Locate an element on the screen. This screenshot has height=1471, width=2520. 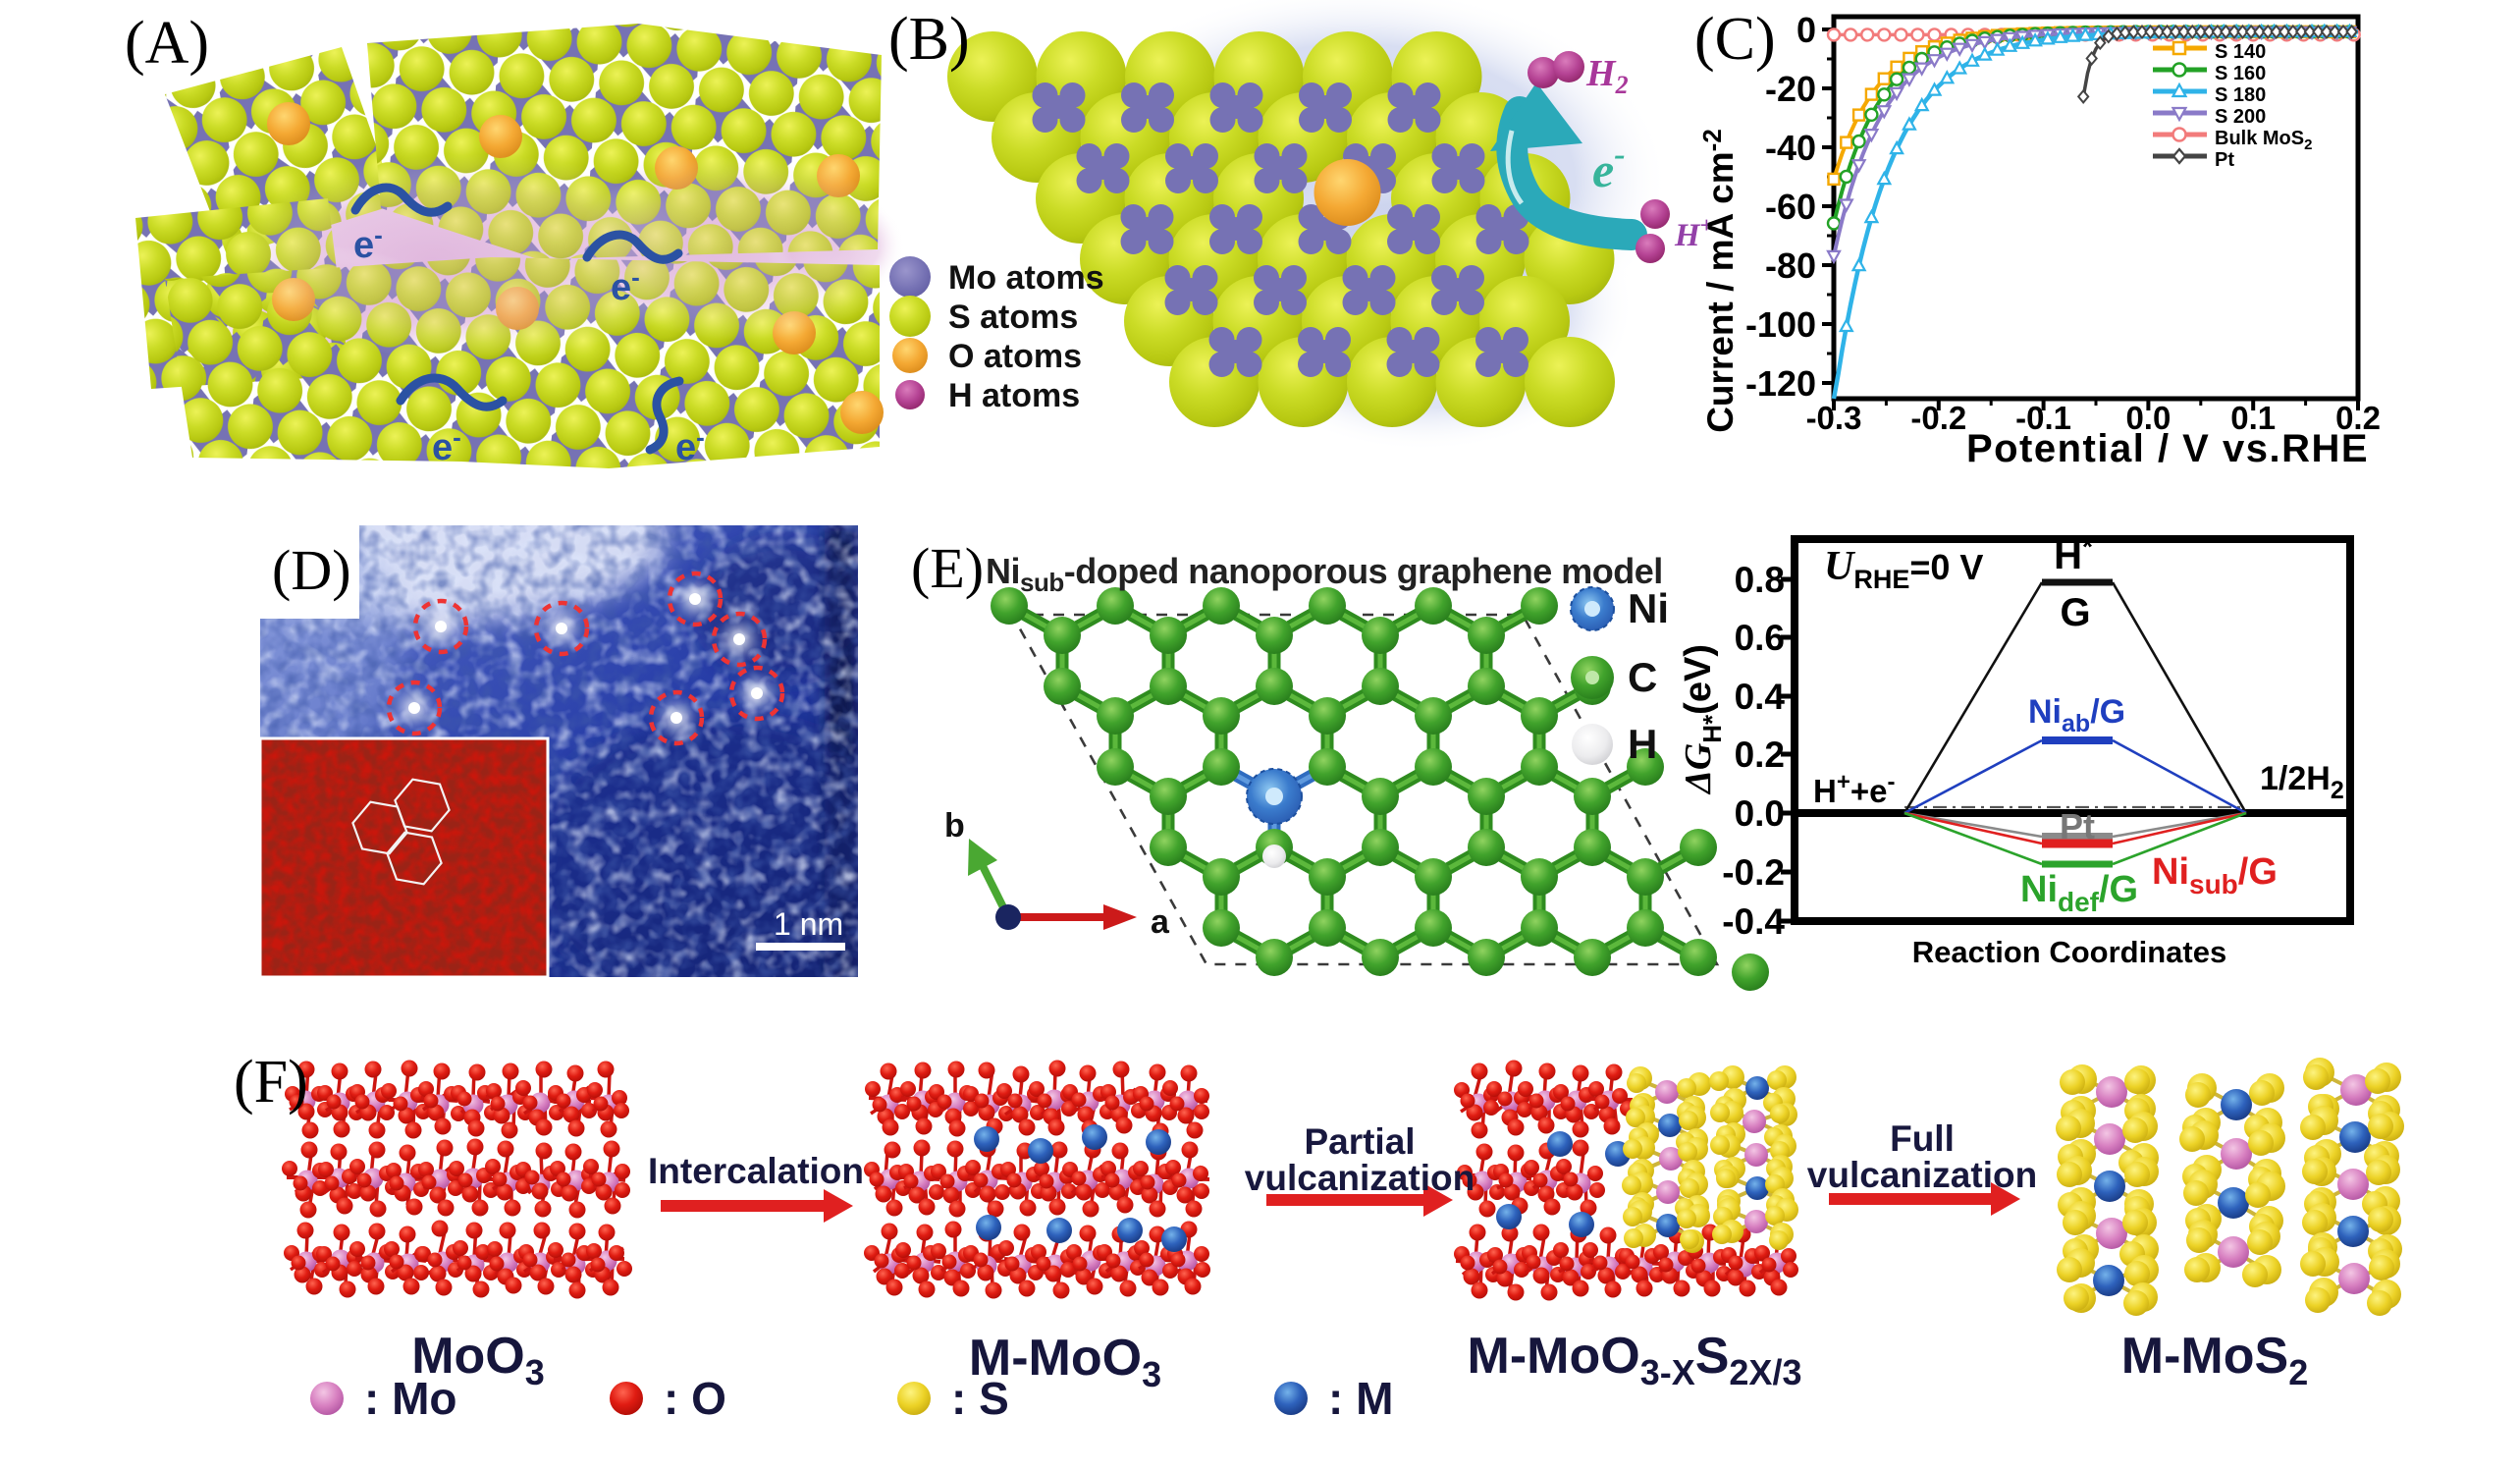
svg-text: Reaction Coordinates is located at coordinates (2069, 952).